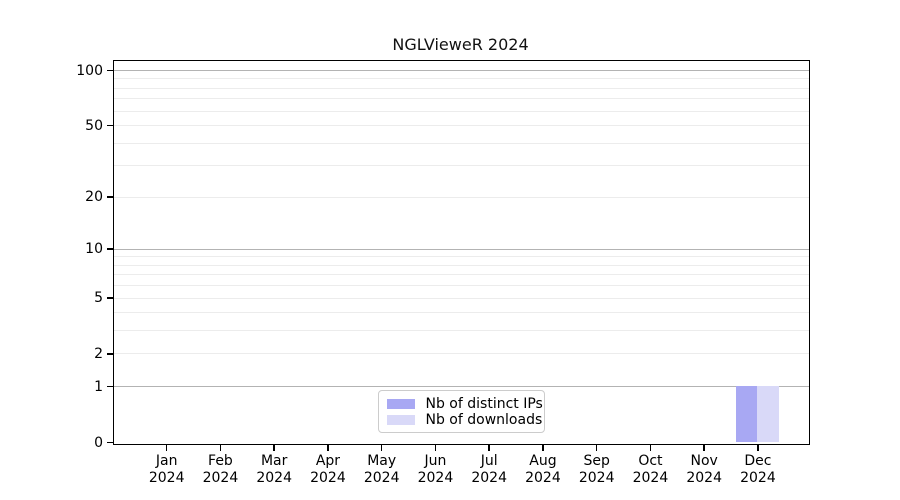  What do you see at coordinates (543, 469) in the screenshot?
I see `x-tick-label-aug: Aug 2024` at bounding box center [543, 469].